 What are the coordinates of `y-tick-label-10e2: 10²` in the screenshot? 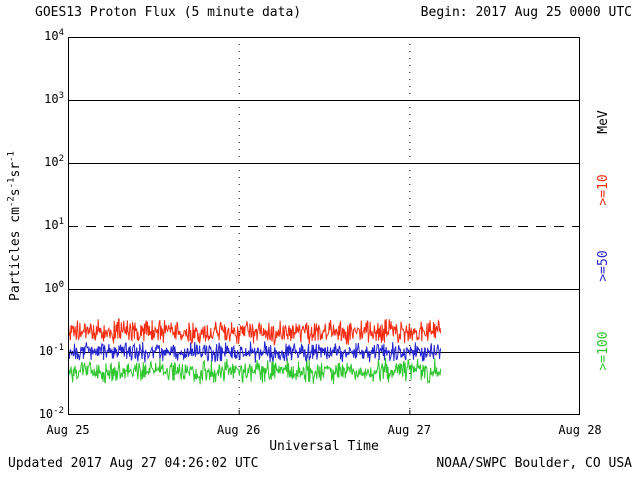 It's located at (54, 162).